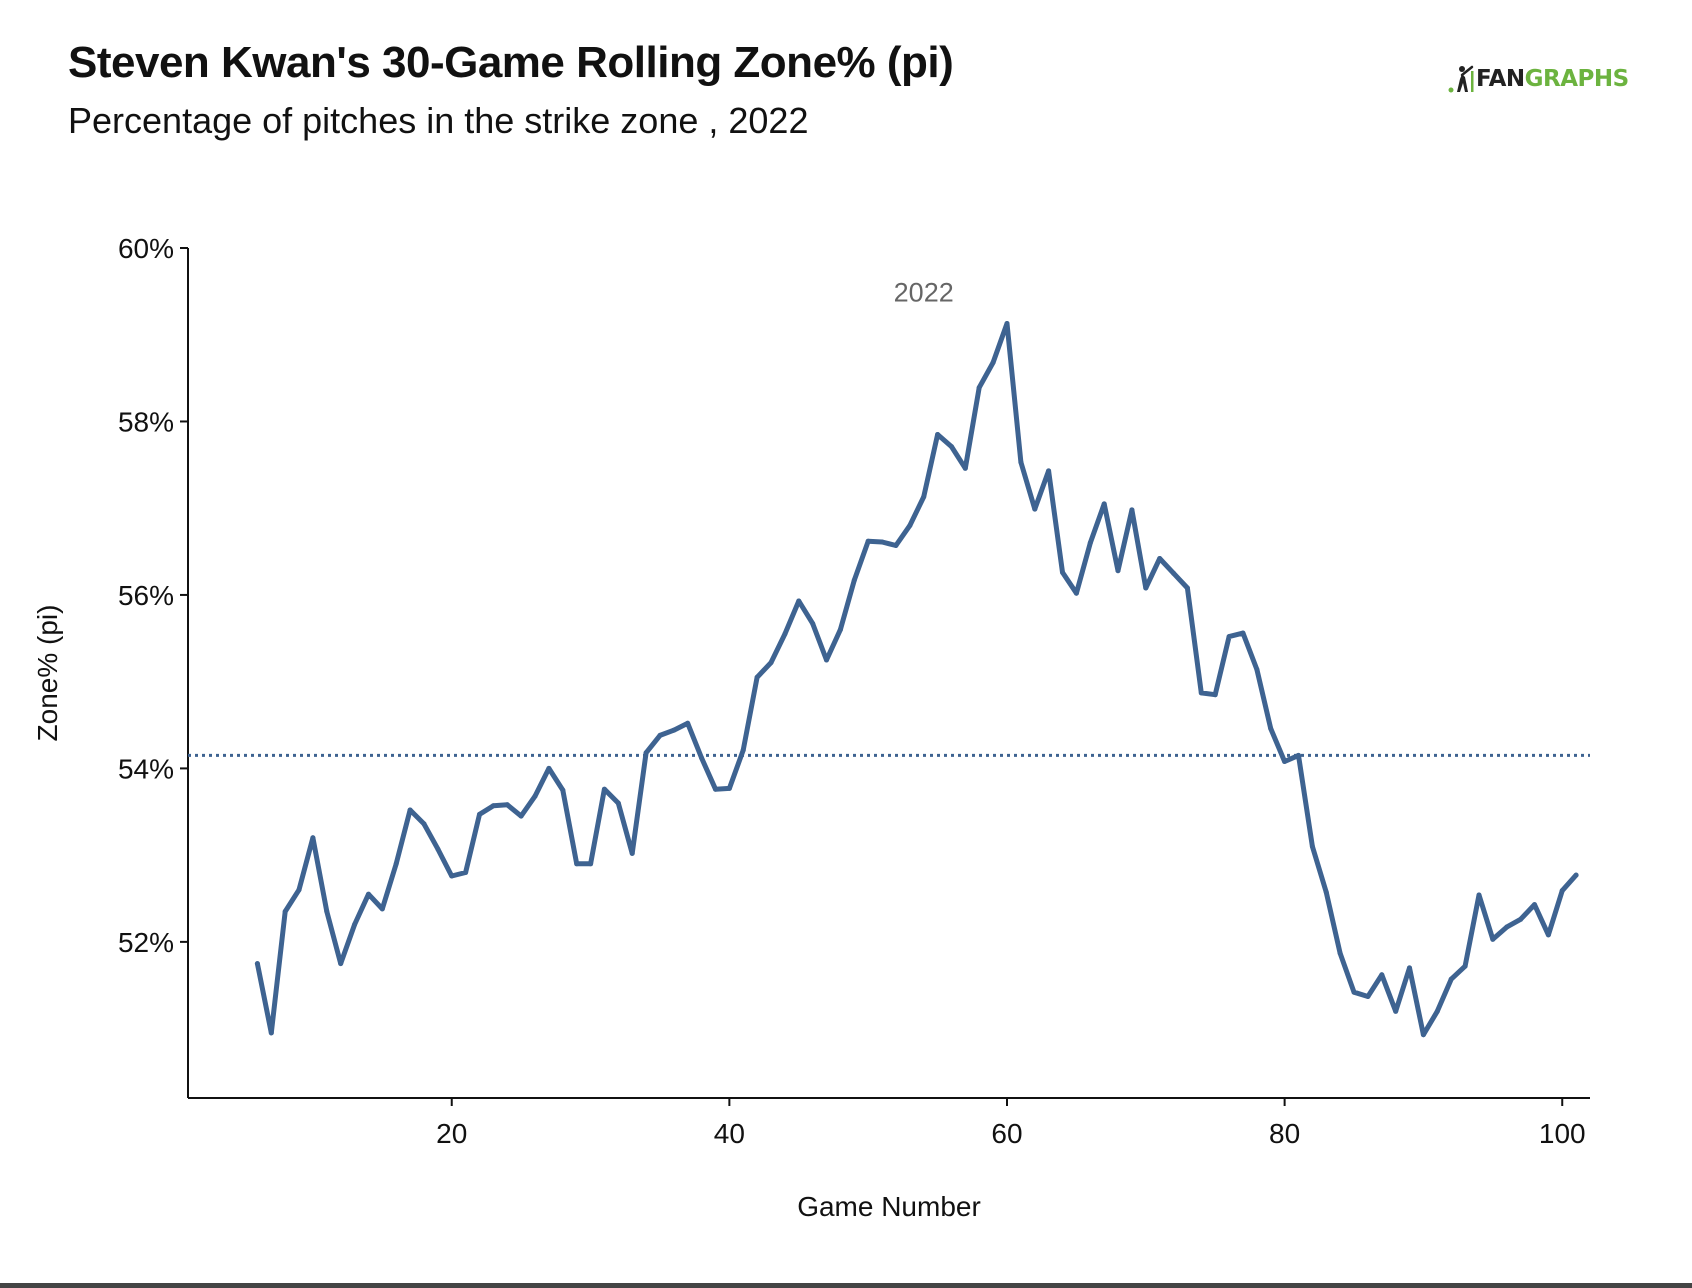  I want to click on x-axis-title: Game Number, so click(889, 1206).